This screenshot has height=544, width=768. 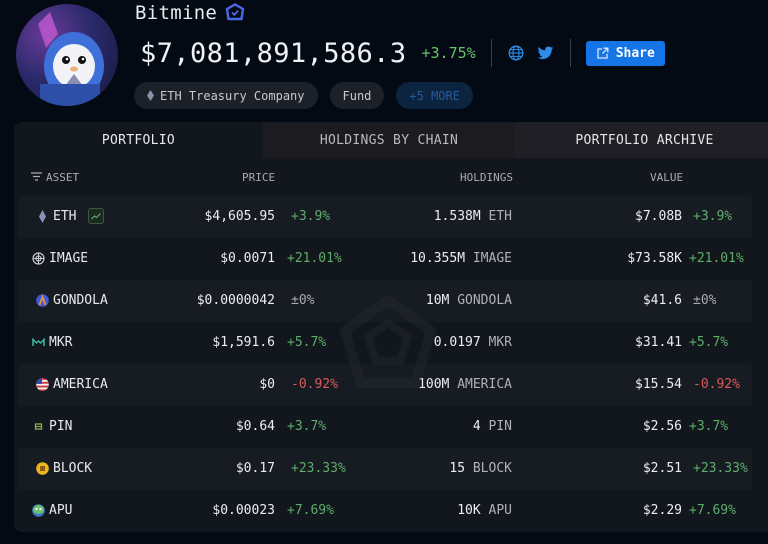 I want to click on share-label: Share, so click(x=635, y=53).